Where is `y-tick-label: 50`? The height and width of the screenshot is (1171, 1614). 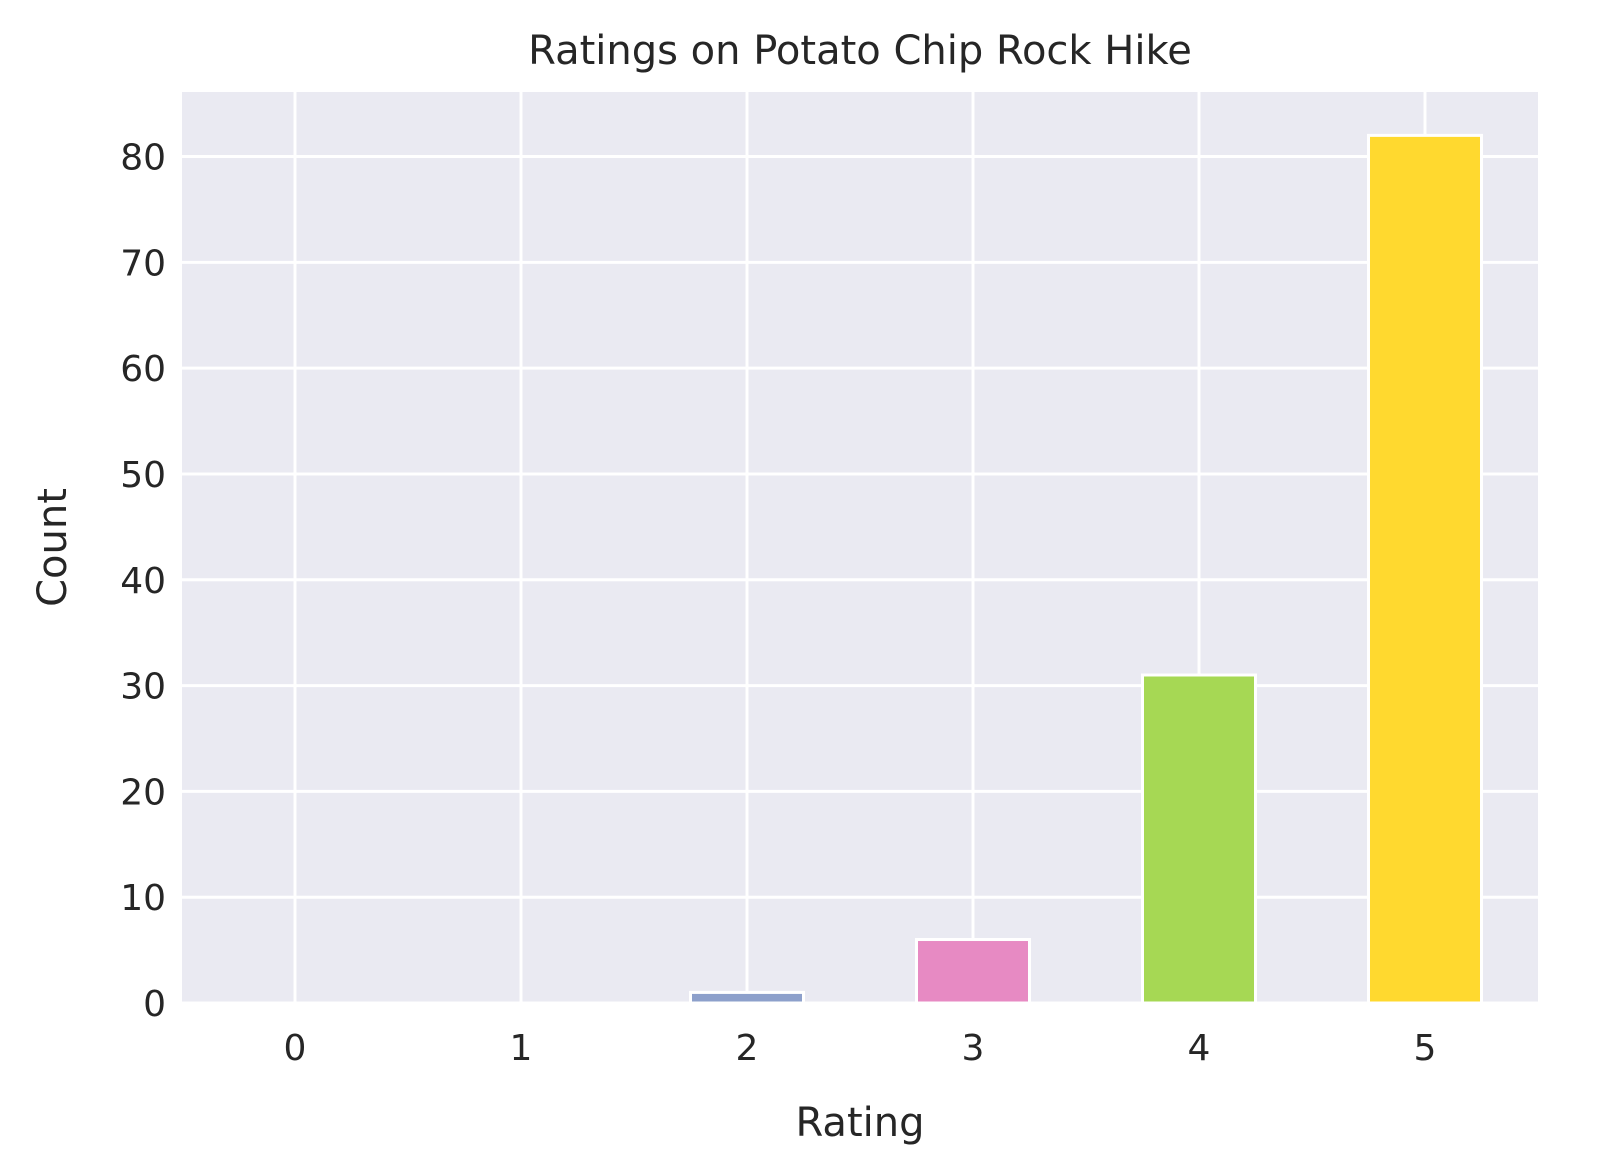
y-tick-label: 50 is located at coordinates (143, 475).